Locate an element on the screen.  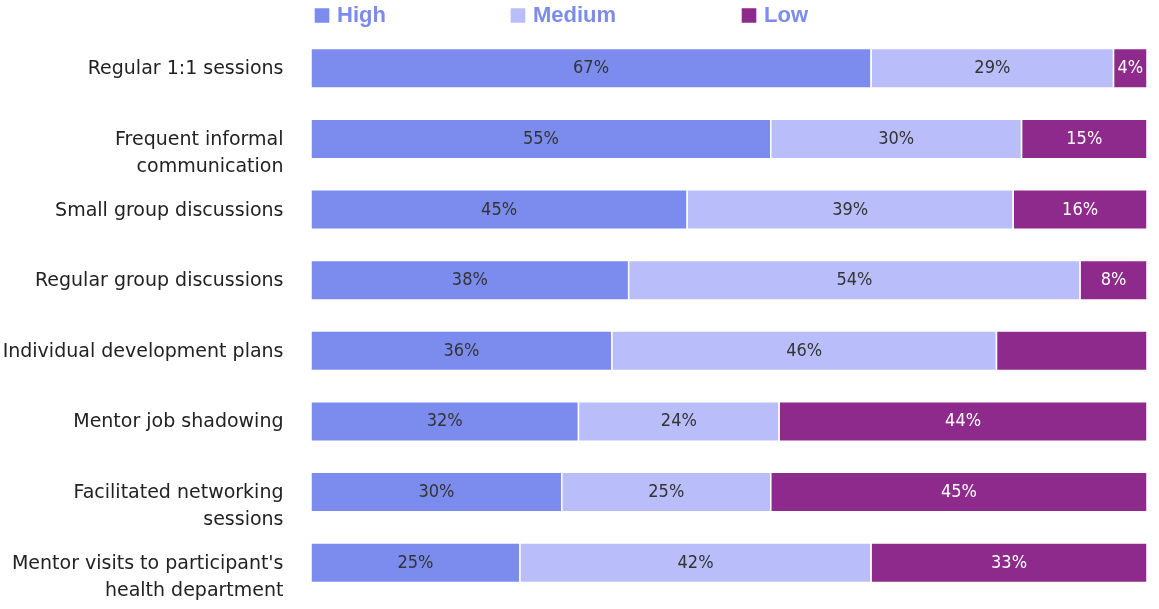
data-label: 24% is located at coordinates (678, 420).